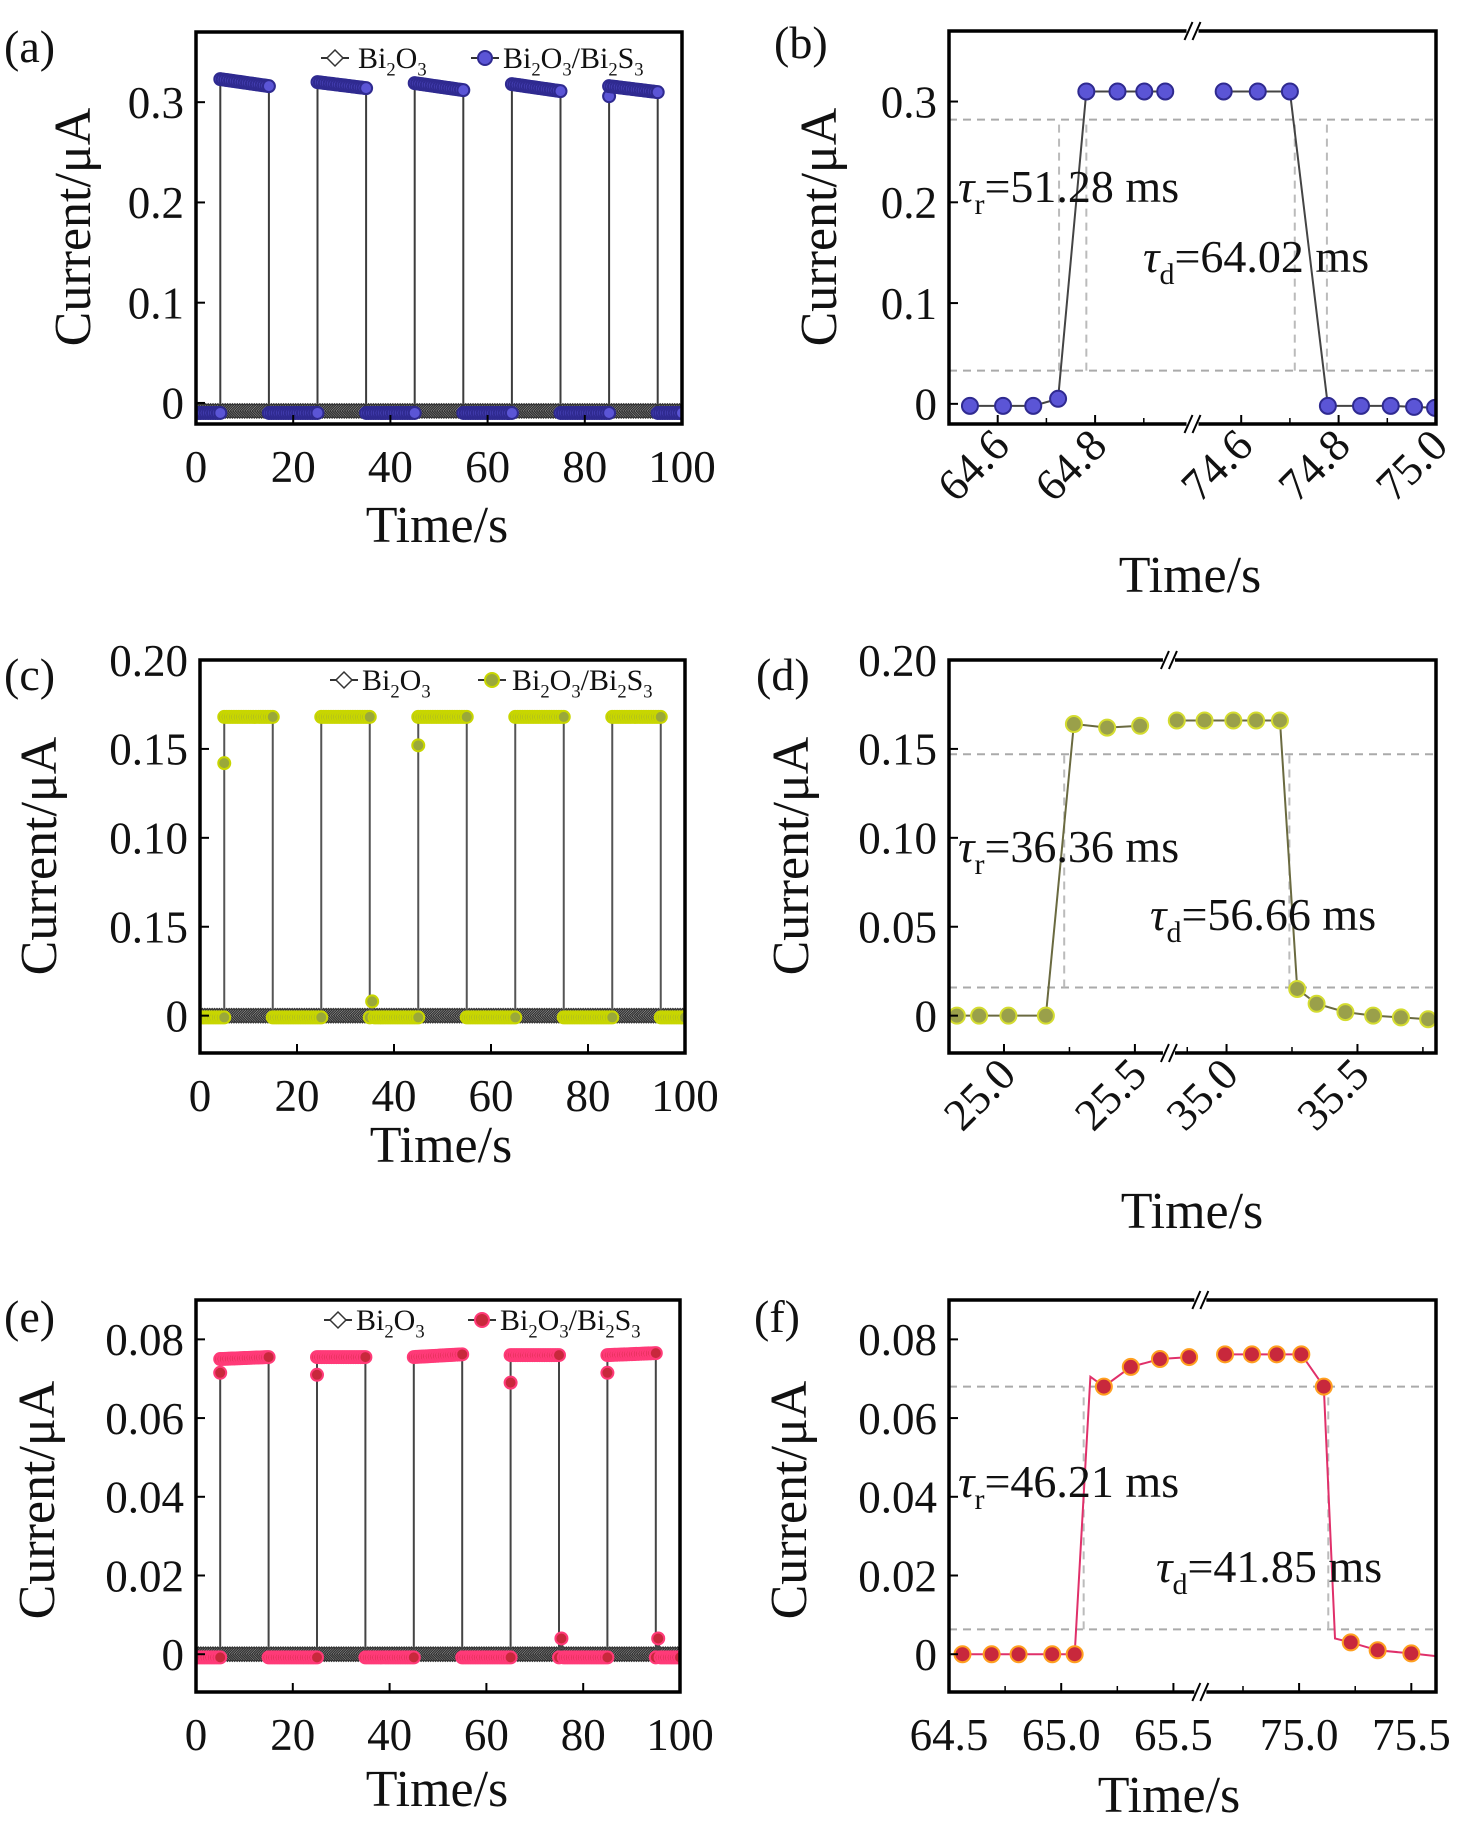 This screenshot has height=1829, width=1476. What do you see at coordinates (1173, 1735) in the screenshot?
I see `x-tick-label: 65.5` at bounding box center [1173, 1735].